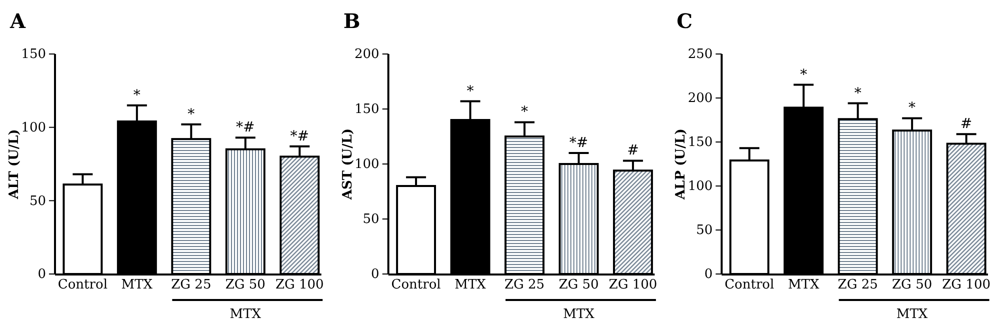  Describe the element at coordinates (14, 164) in the screenshot. I see `y-axis-title: ALT (U/L)` at that location.